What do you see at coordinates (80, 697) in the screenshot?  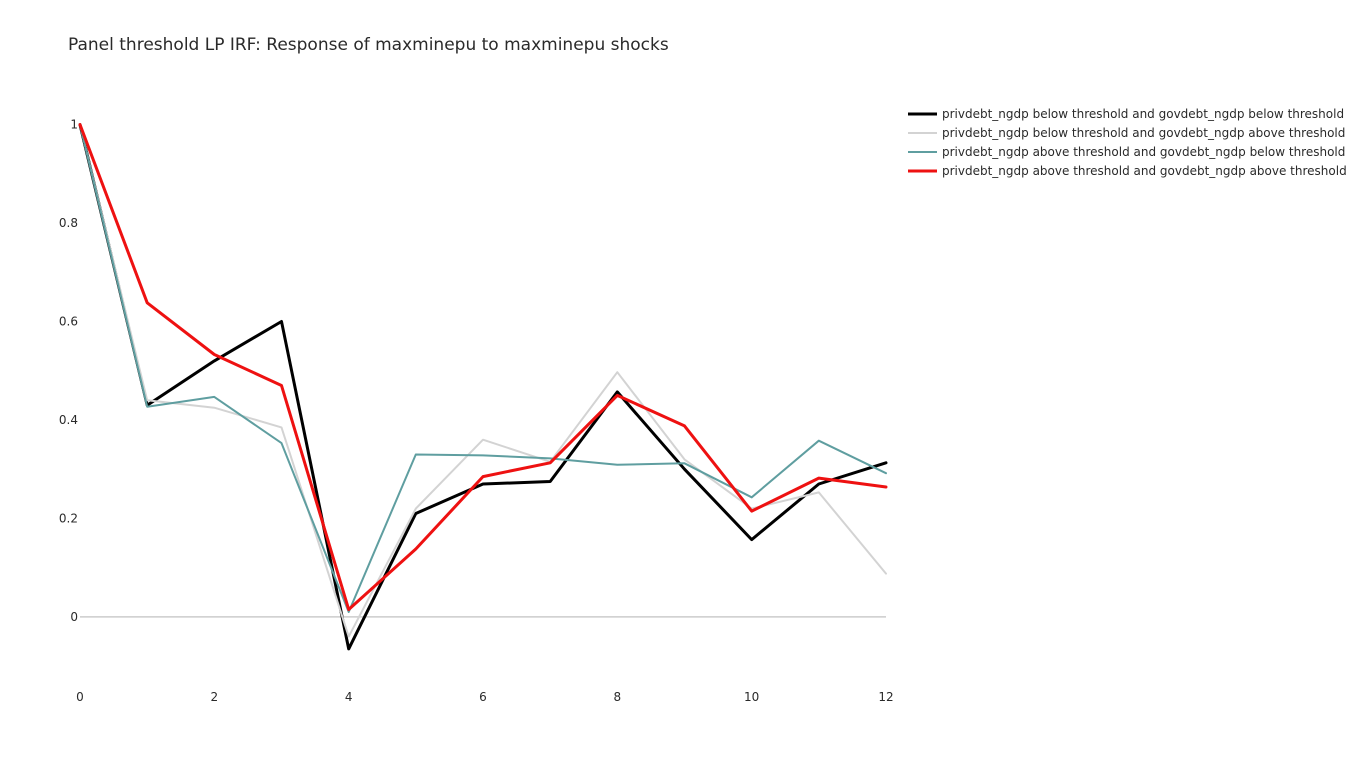 I see `x-tick-label: 0` at bounding box center [80, 697].